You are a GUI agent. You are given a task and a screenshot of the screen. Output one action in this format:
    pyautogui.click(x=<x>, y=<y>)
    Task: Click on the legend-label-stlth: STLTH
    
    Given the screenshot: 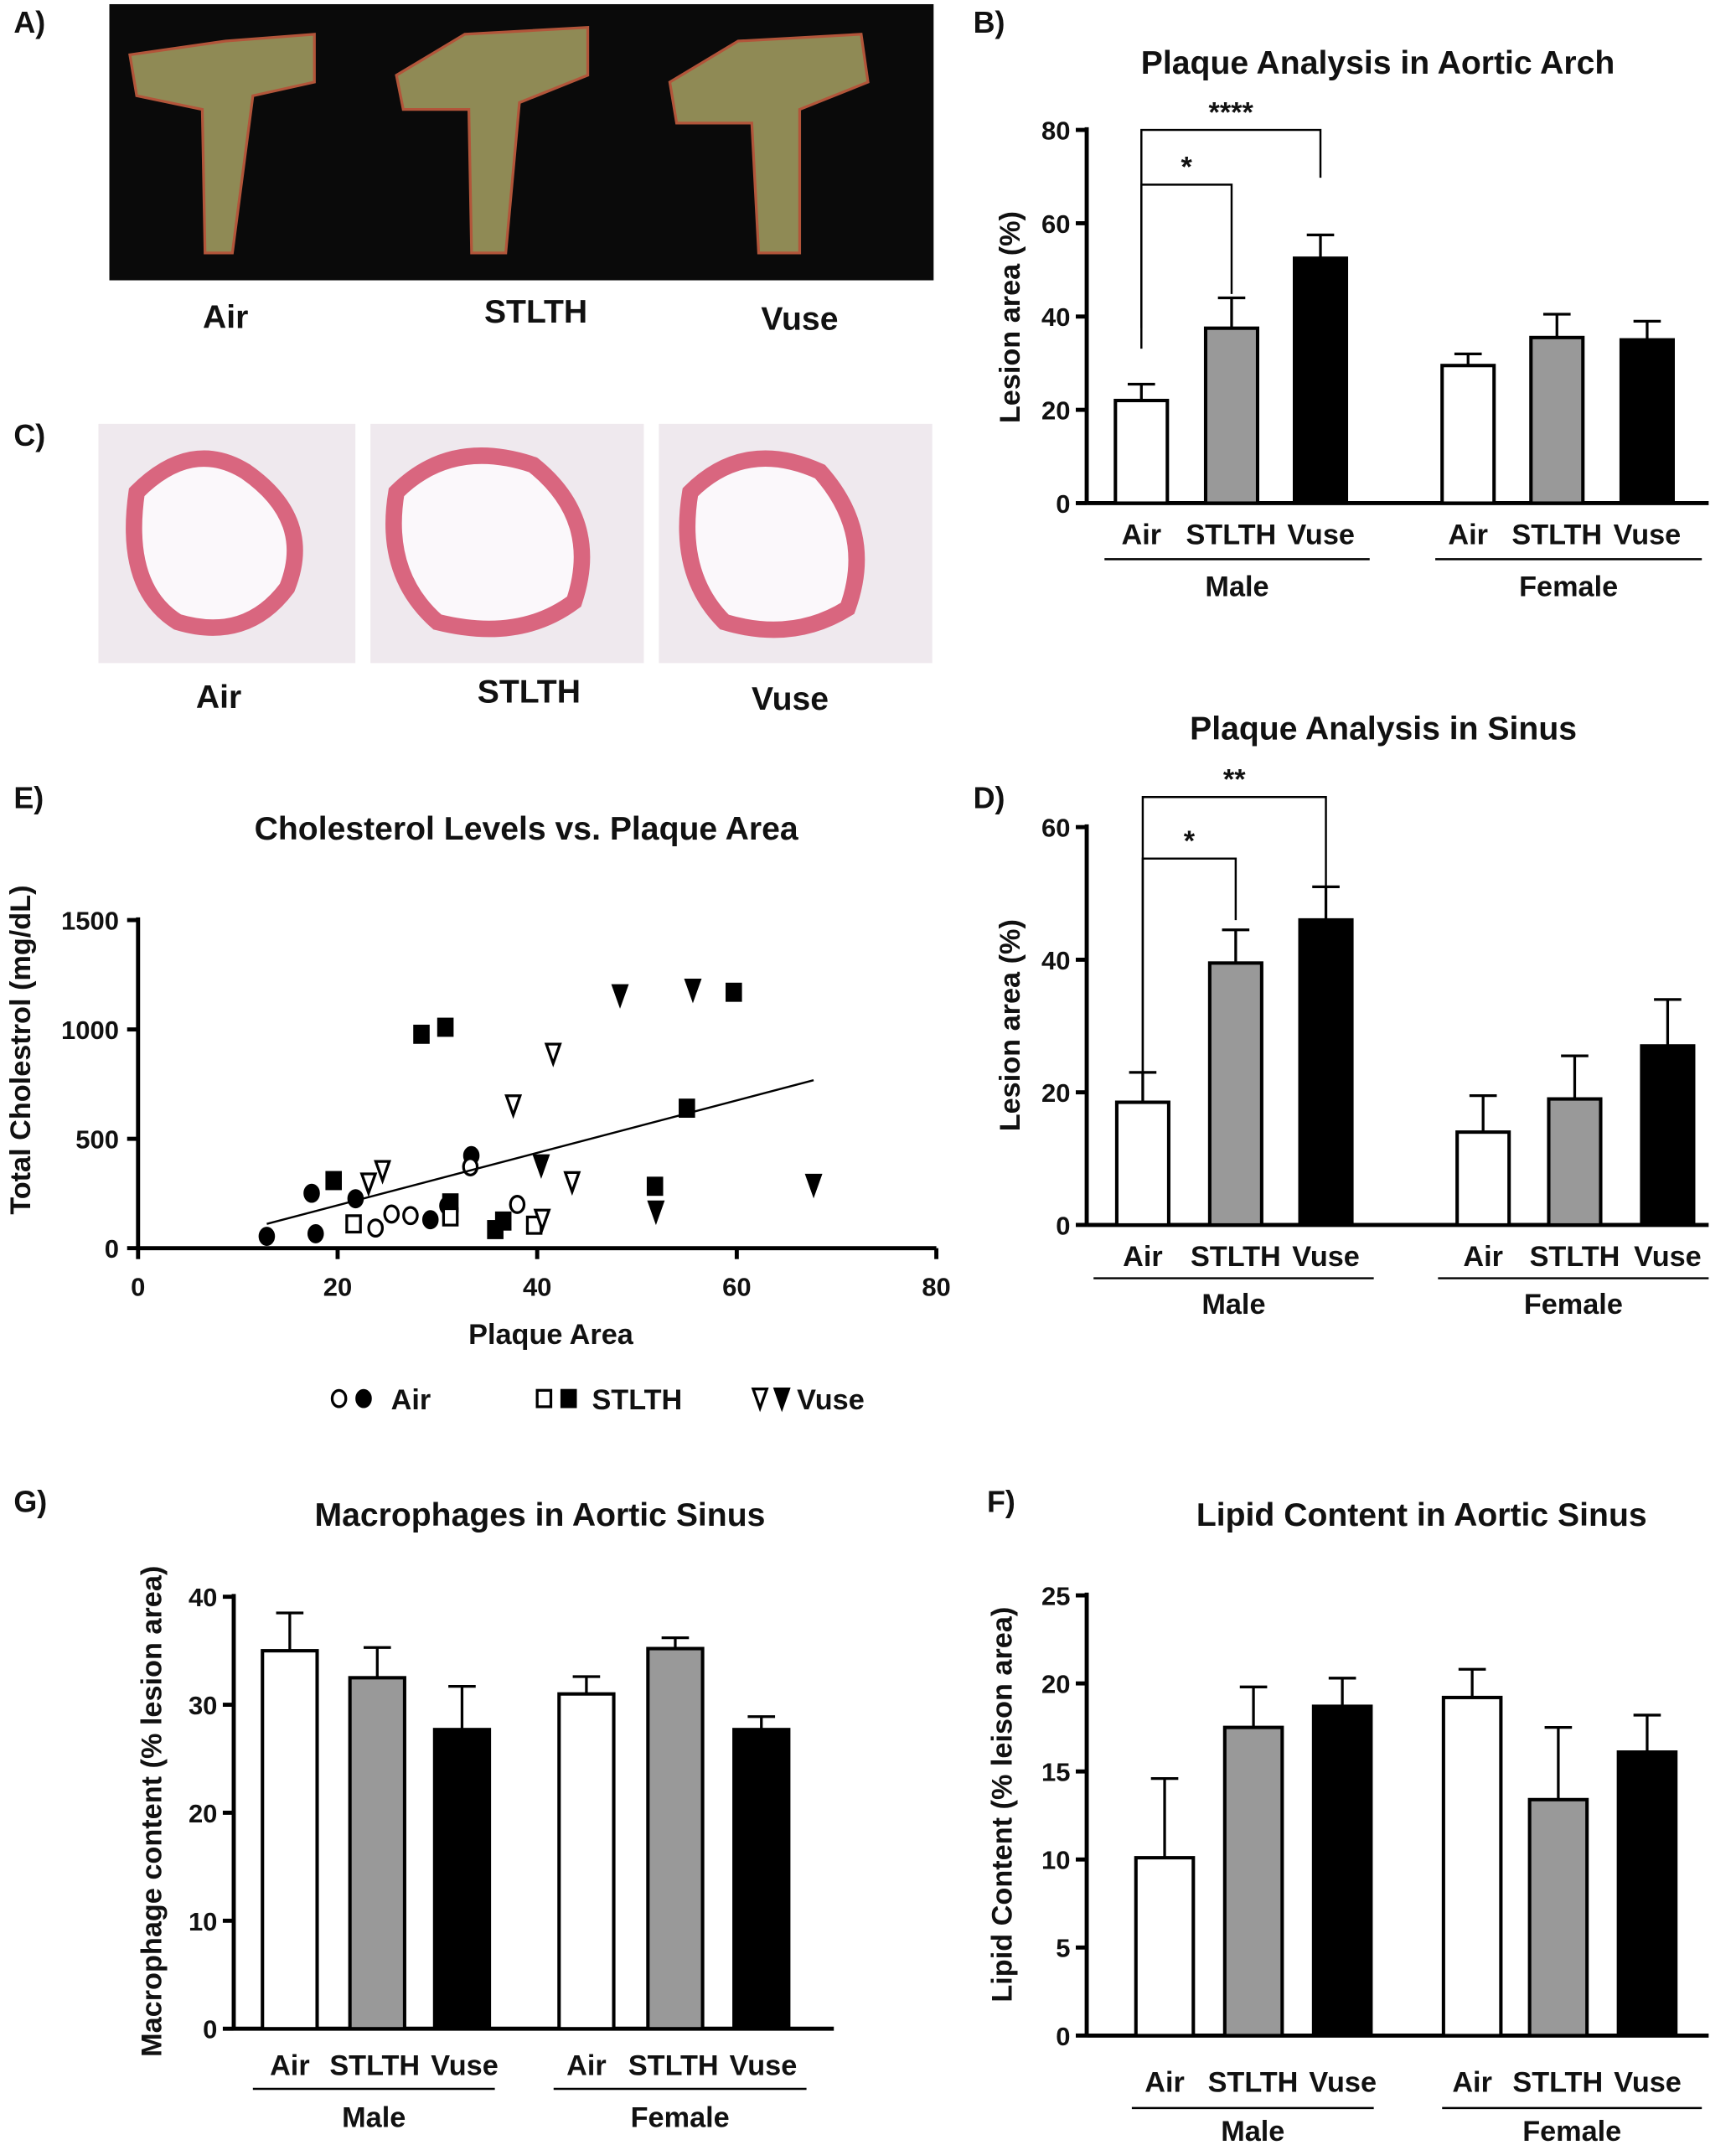 What is the action you would take?
    pyautogui.click(x=637, y=1400)
    